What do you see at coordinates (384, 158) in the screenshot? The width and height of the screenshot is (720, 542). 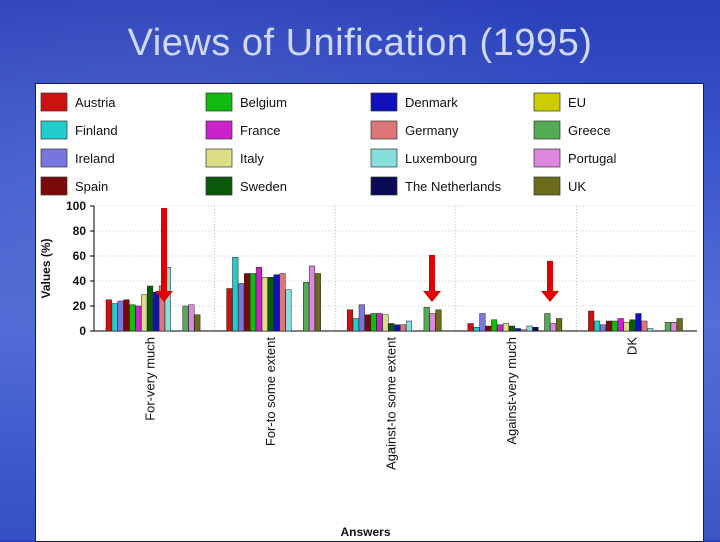 I see `legend-swatch-luxembourg` at bounding box center [384, 158].